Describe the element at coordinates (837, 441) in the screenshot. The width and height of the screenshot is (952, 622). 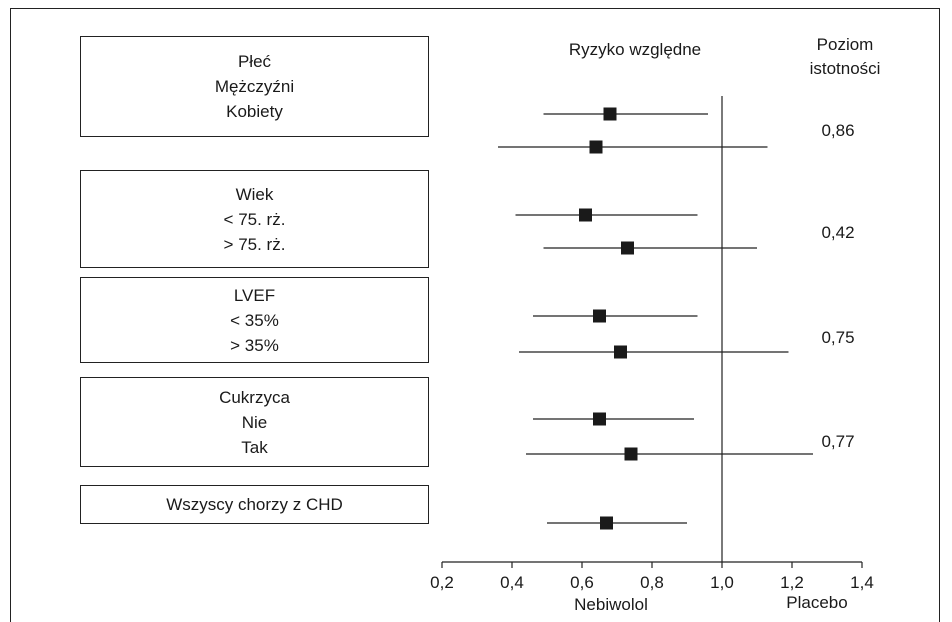
I see `p-value: 0,77` at that location.